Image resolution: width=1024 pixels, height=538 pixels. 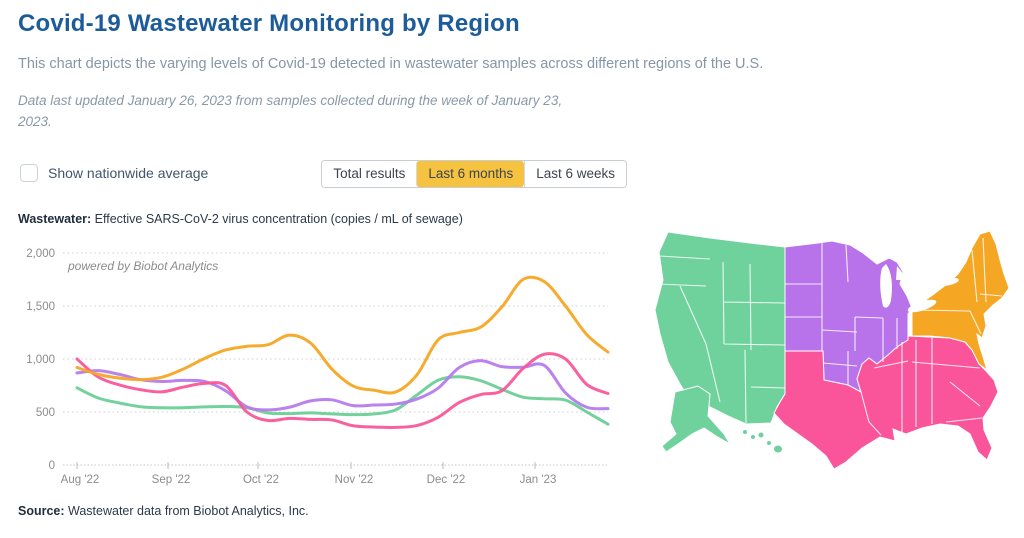 What do you see at coordinates (171, 480) in the screenshot?
I see `svg-text: Sep '22` at bounding box center [171, 480].